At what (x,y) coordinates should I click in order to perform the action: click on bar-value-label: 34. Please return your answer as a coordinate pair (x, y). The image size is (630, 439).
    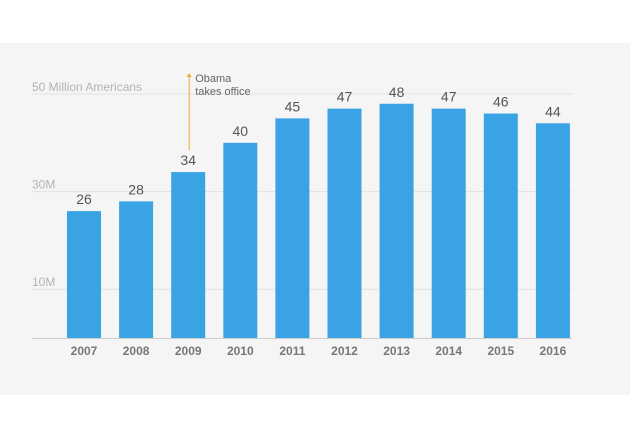
    Looking at the image, I should click on (188, 160).